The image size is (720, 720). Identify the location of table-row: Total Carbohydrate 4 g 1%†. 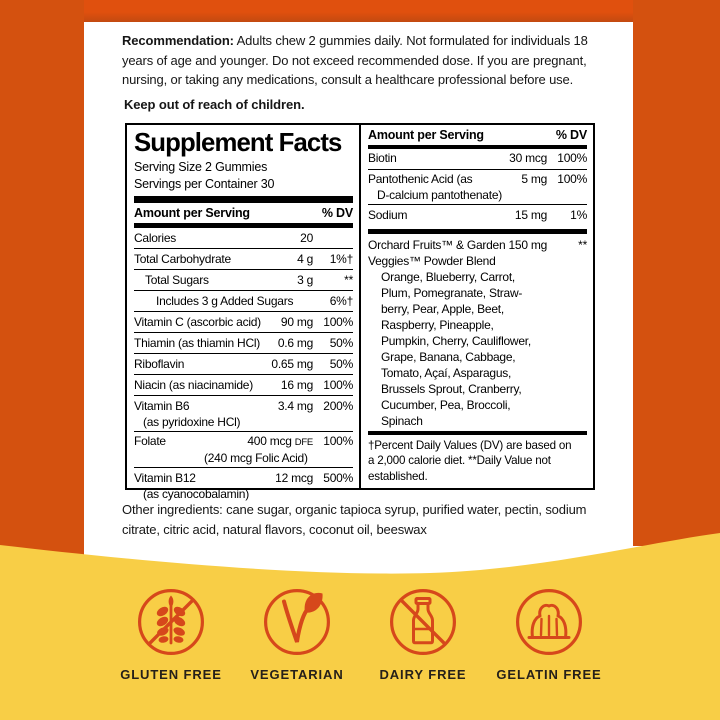
(243, 258).